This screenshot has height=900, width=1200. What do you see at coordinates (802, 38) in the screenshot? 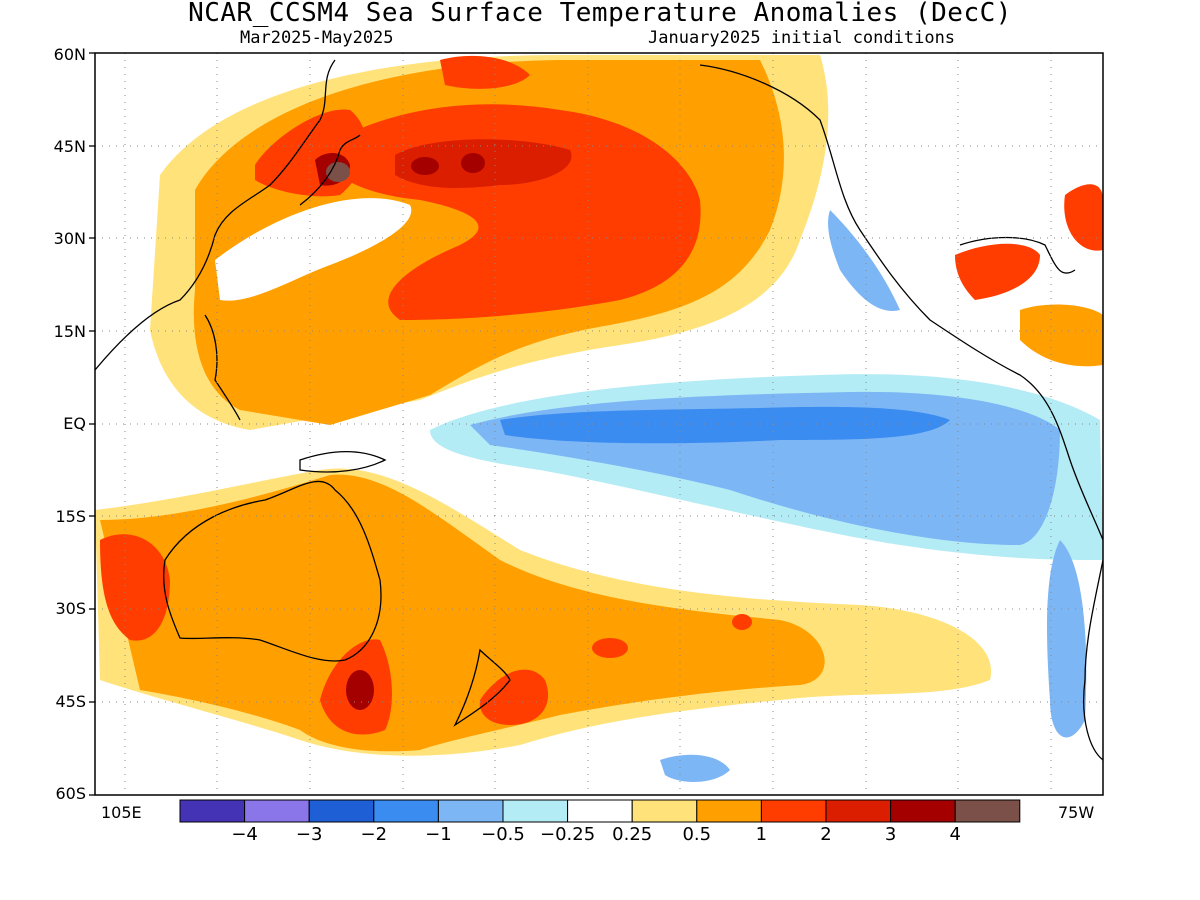
I see `initial-conditions: January2025 initial conditions` at bounding box center [802, 38].